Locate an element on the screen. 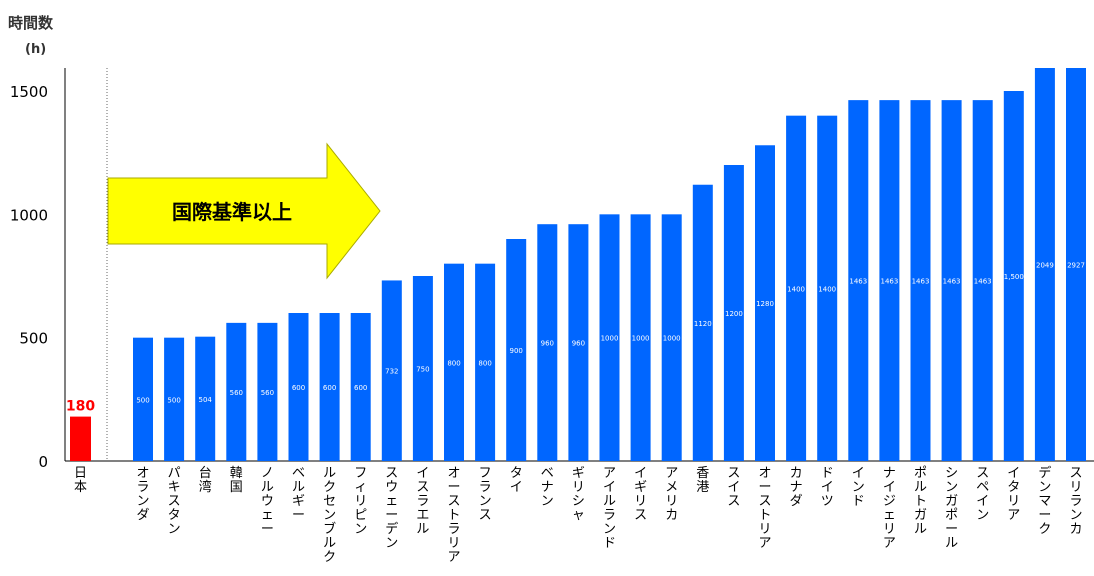 Image resolution: width=1094 pixels, height=576 pixels. bar-japan is located at coordinates (80, 438).